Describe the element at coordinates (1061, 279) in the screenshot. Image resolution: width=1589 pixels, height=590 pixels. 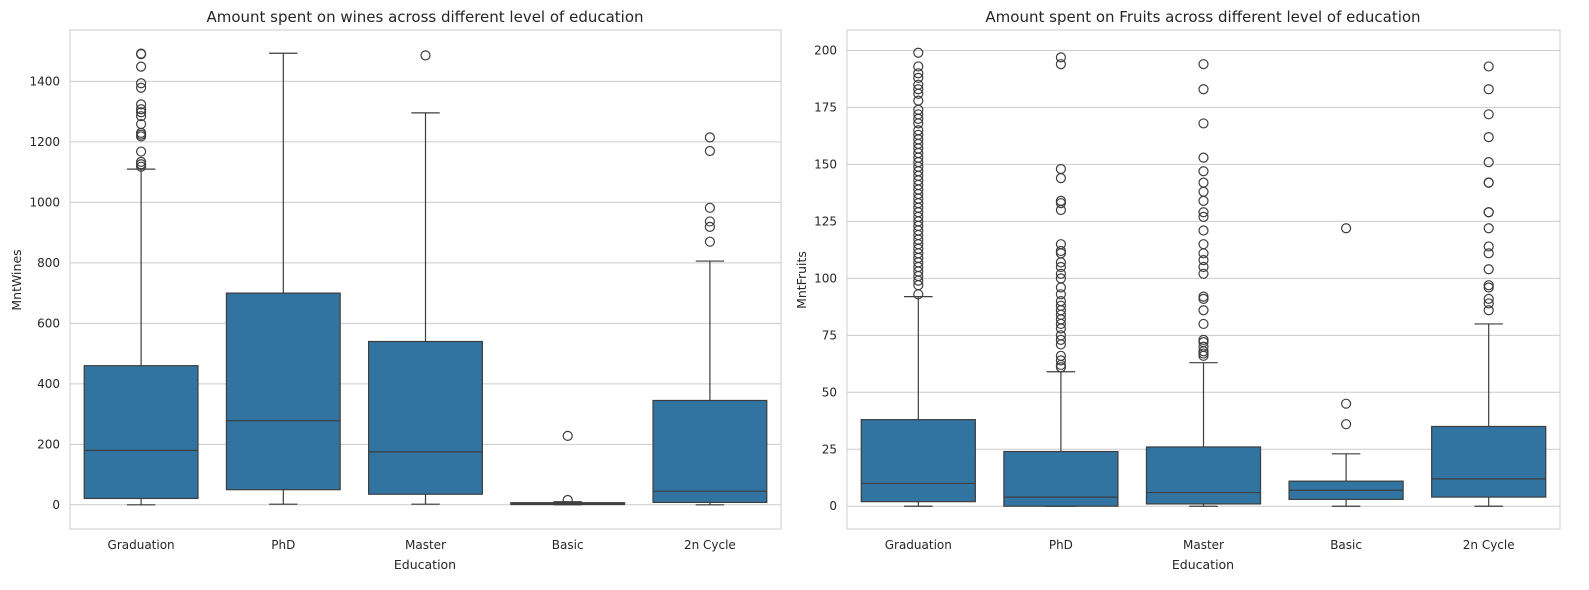
I see `box-phd` at that location.